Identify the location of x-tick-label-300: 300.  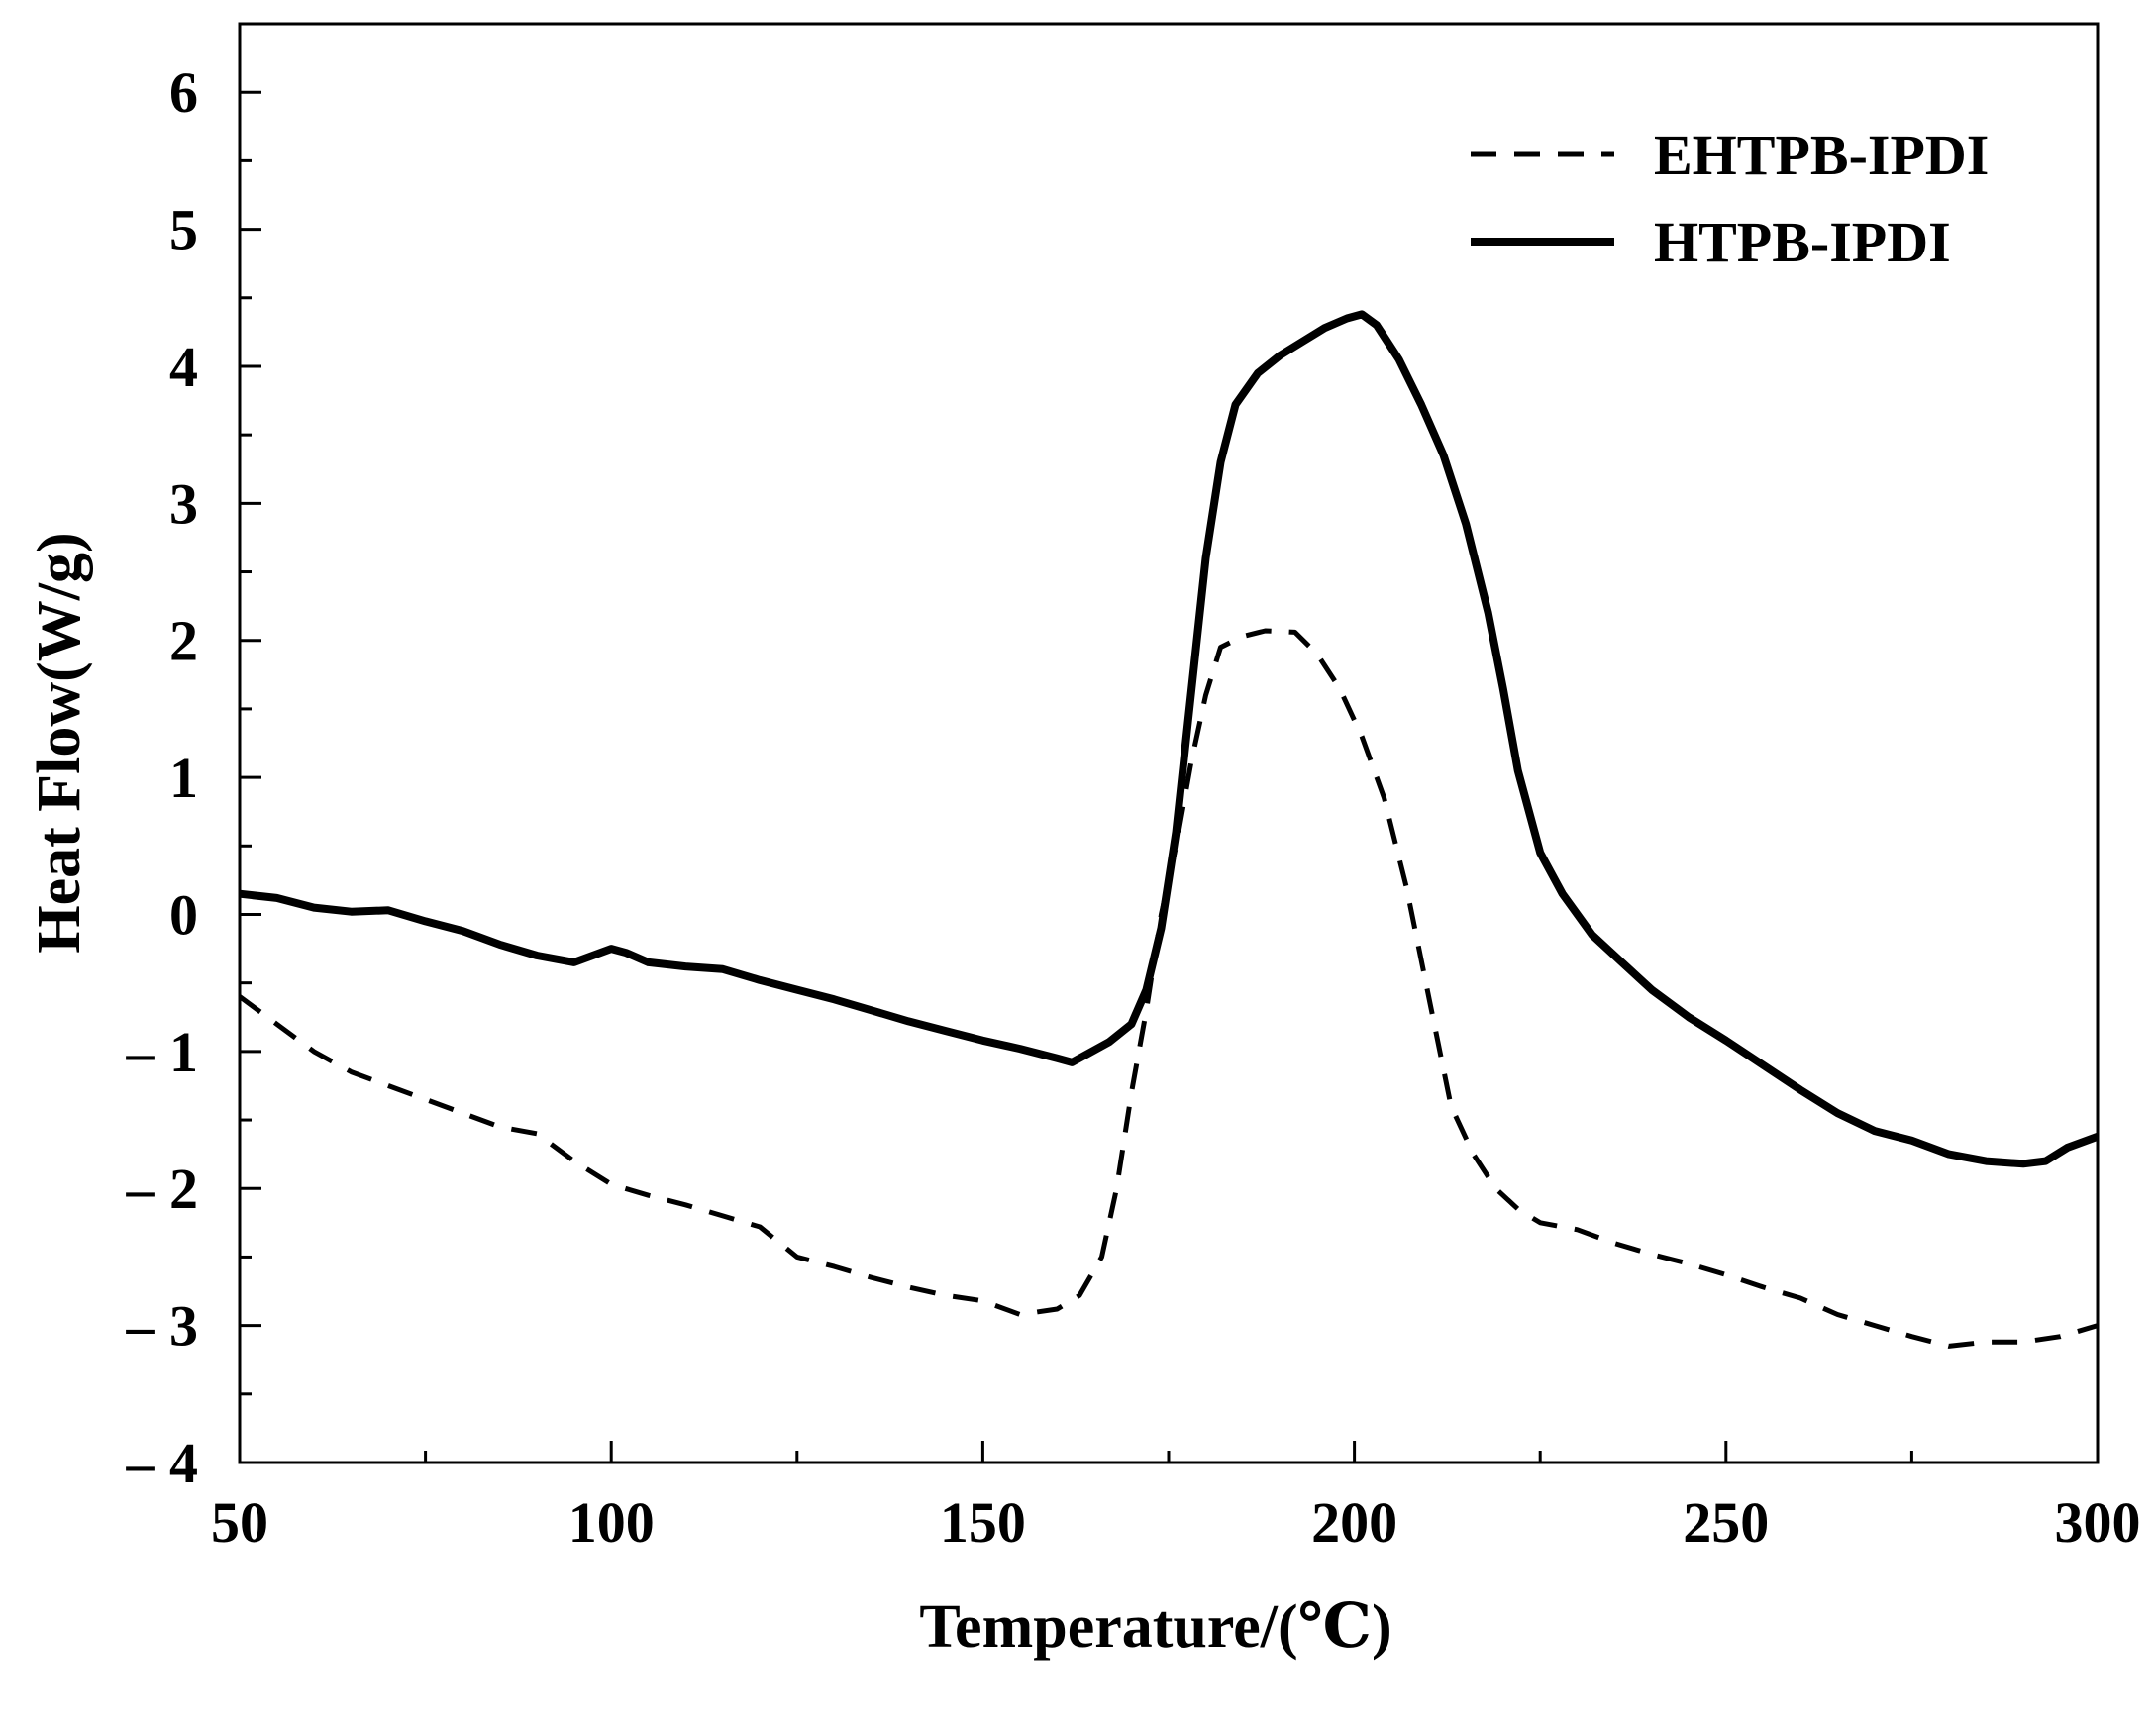
(2098, 1523).